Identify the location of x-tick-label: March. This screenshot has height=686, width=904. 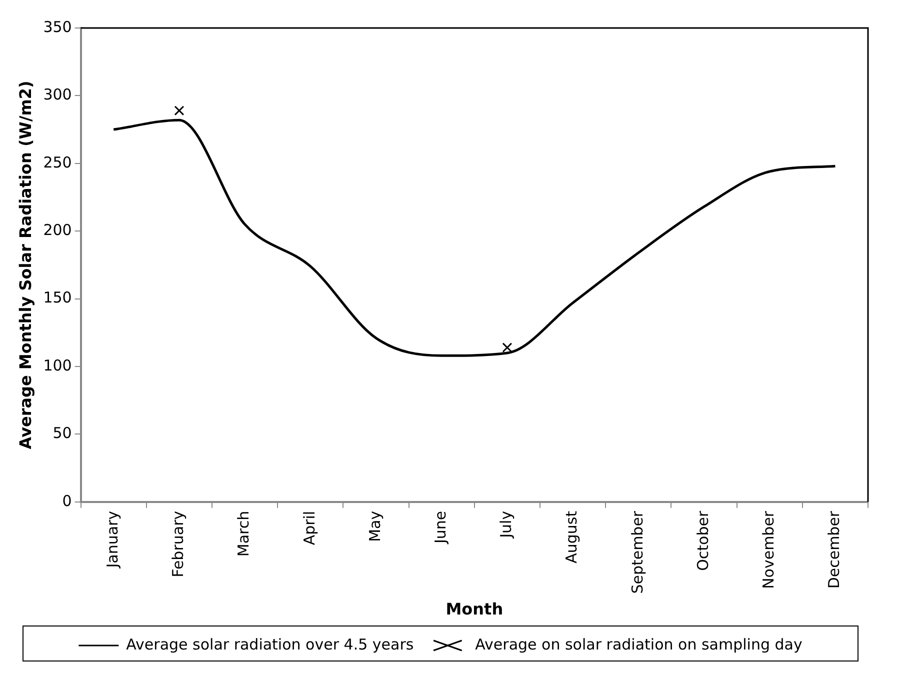
(243, 533).